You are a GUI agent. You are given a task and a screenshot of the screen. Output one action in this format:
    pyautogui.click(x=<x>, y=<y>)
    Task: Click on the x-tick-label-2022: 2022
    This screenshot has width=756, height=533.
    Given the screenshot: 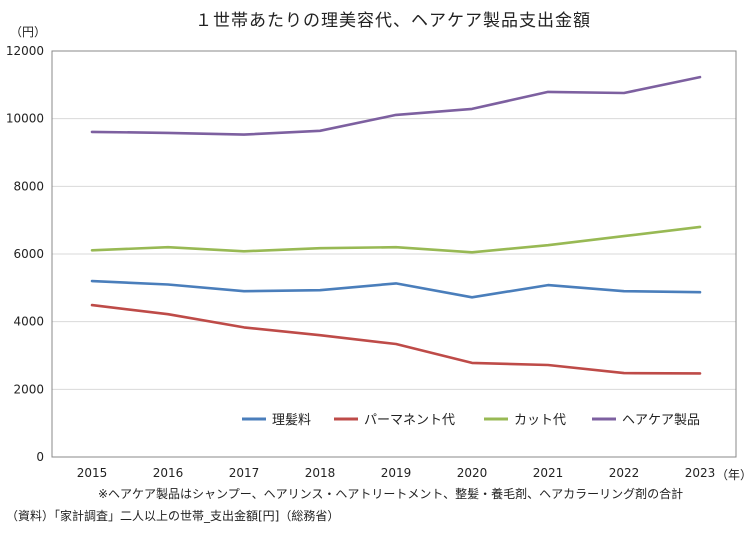 What is the action you would take?
    pyautogui.click(x=624, y=473)
    